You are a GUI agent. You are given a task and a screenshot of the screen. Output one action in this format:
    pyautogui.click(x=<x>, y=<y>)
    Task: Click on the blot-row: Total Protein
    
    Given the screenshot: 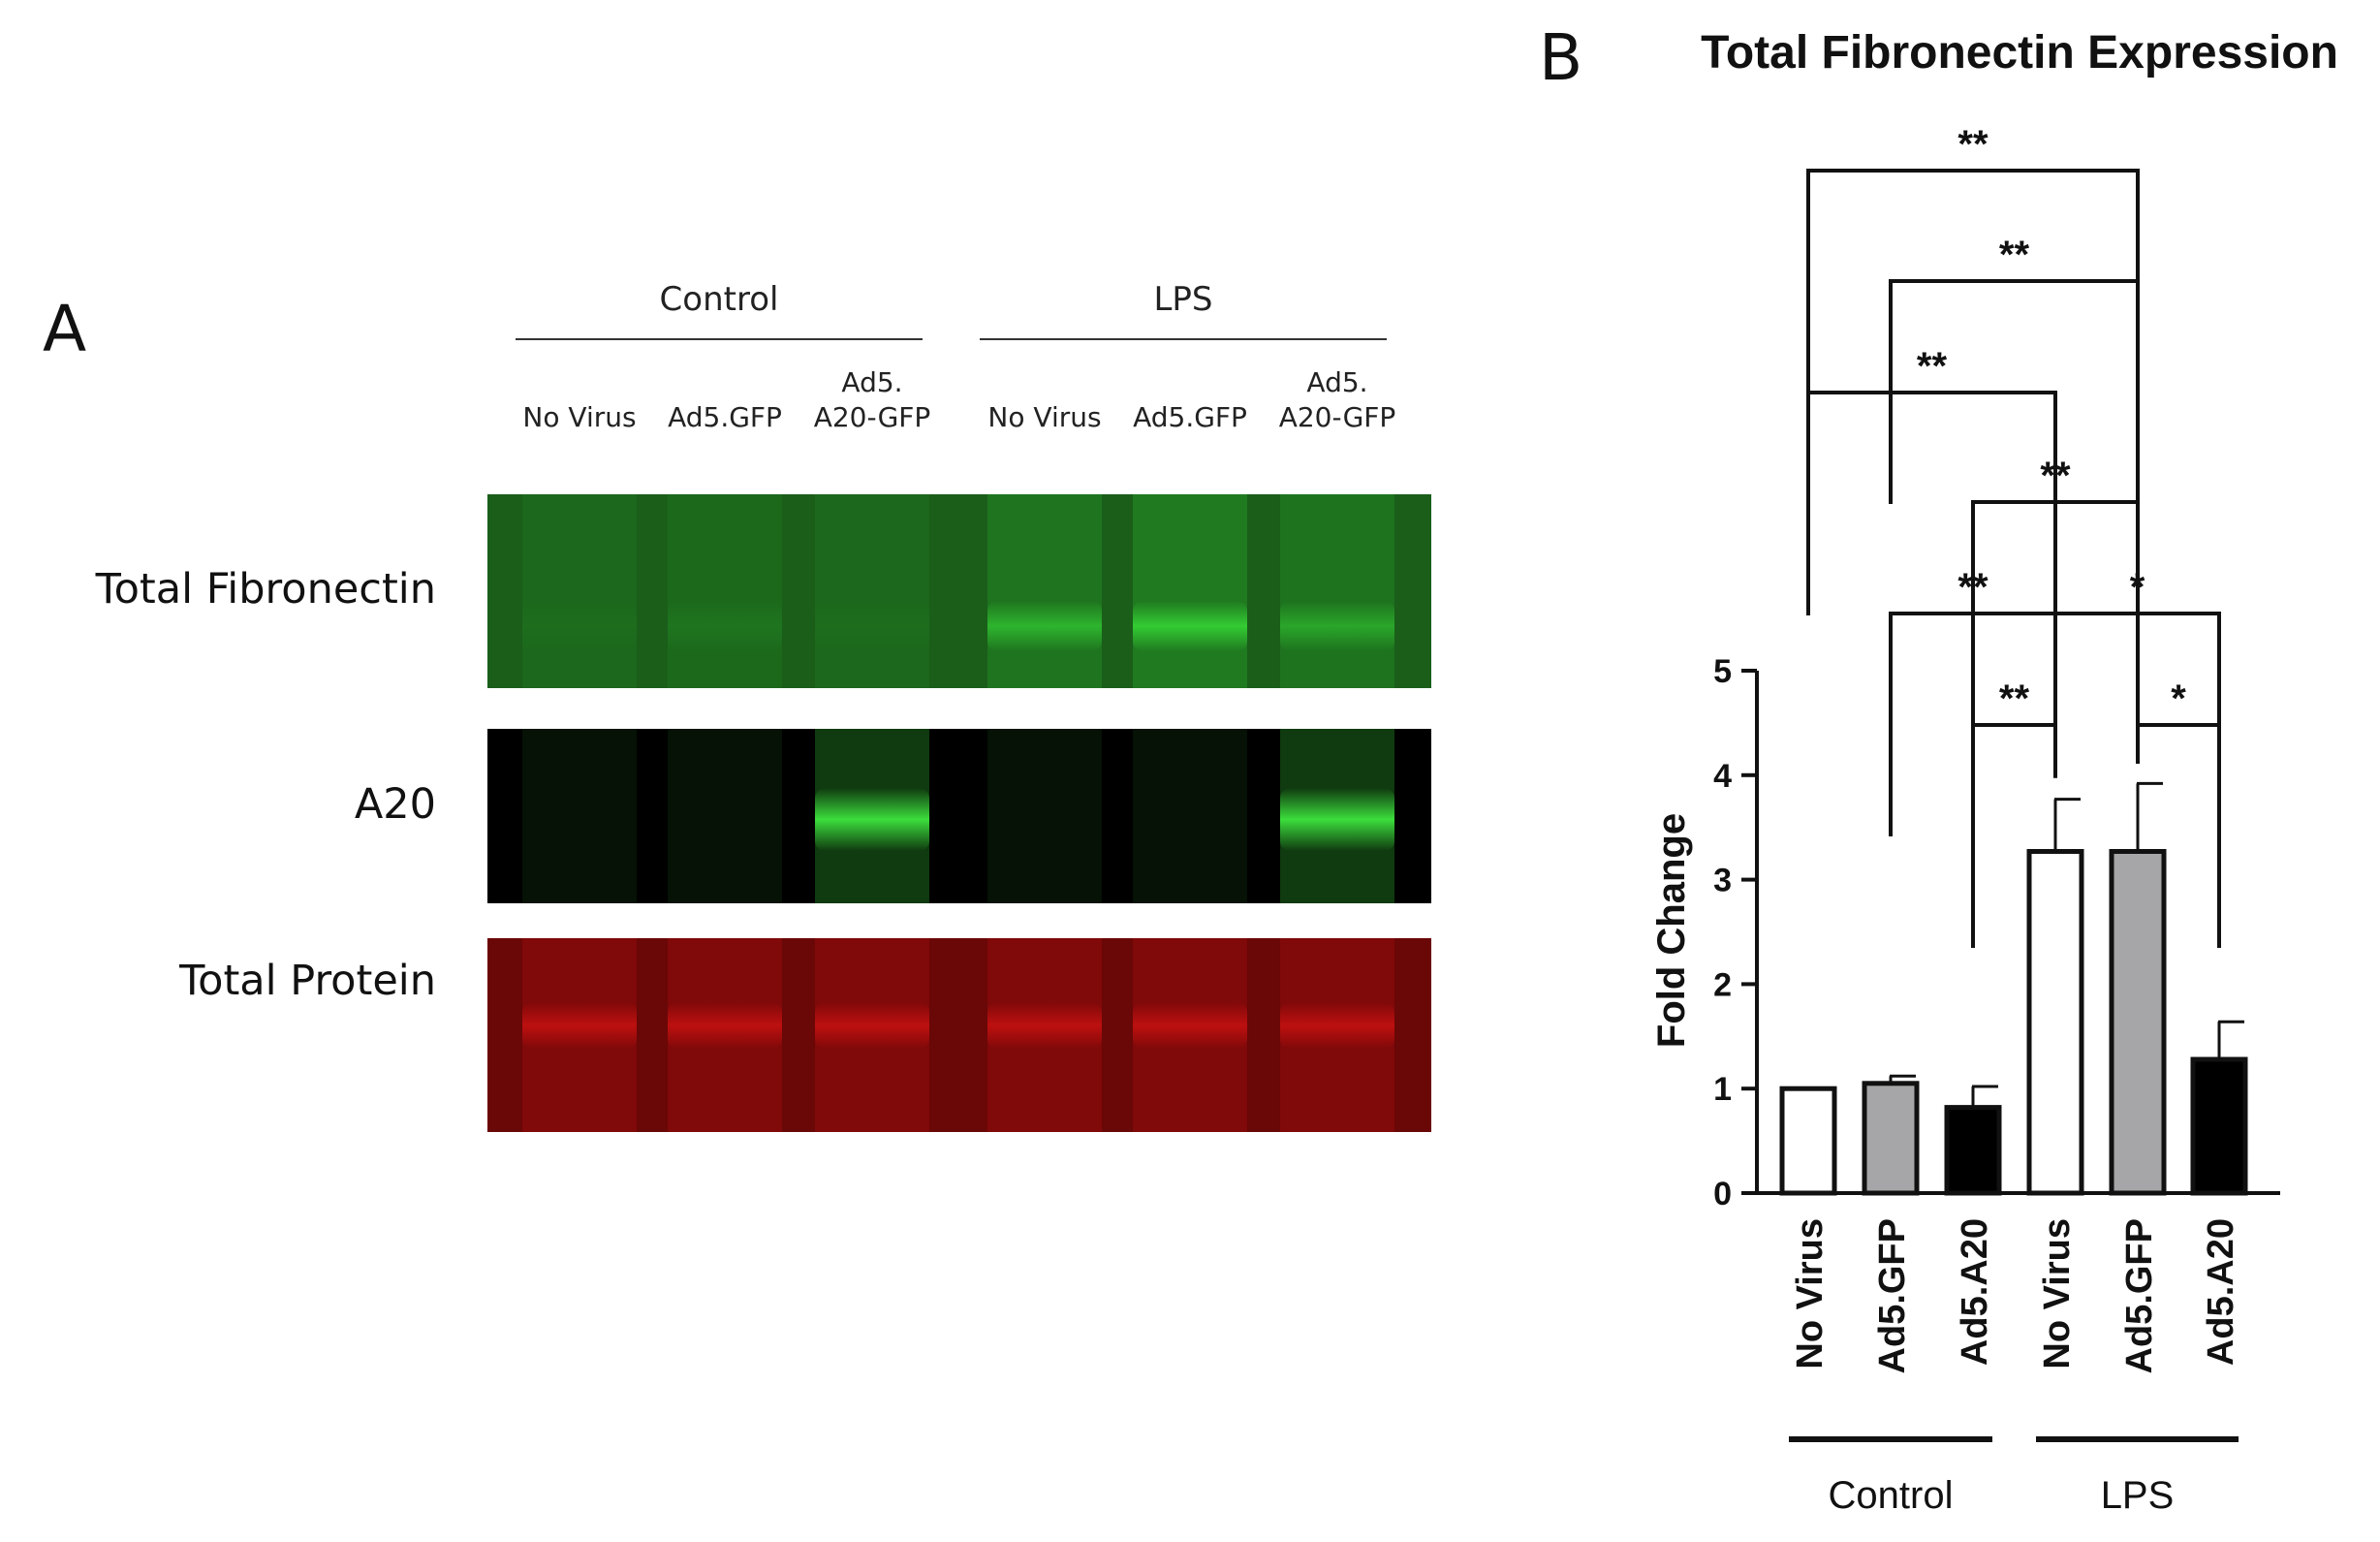 What is the action you would take?
    pyautogui.click(x=804, y=1035)
    